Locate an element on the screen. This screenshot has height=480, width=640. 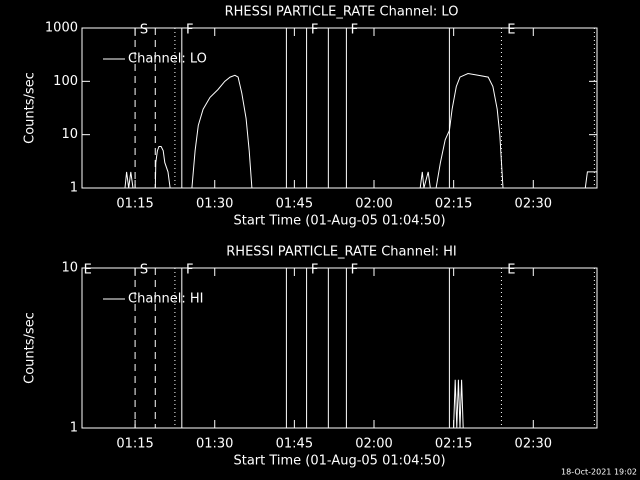
chart-title: RHESSI PARTICLE_RATE Channel: LO is located at coordinates (342, 12).